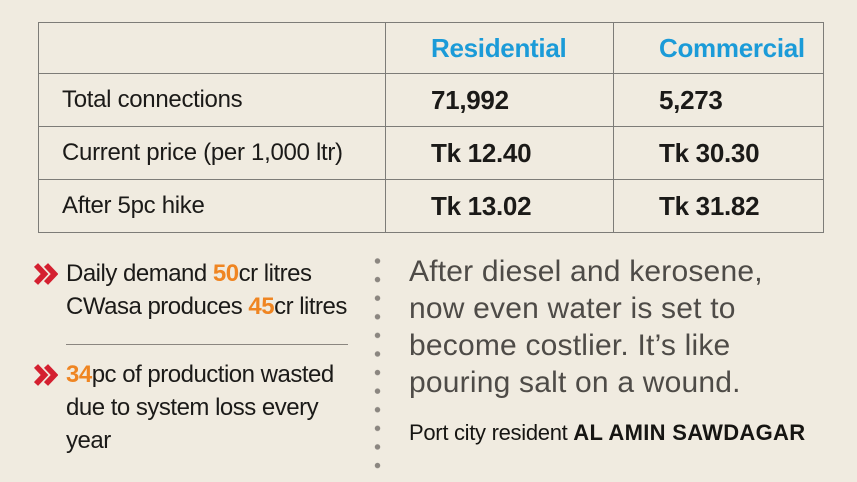 This screenshot has height=482, width=857. I want to click on facts-divider, so click(207, 344).